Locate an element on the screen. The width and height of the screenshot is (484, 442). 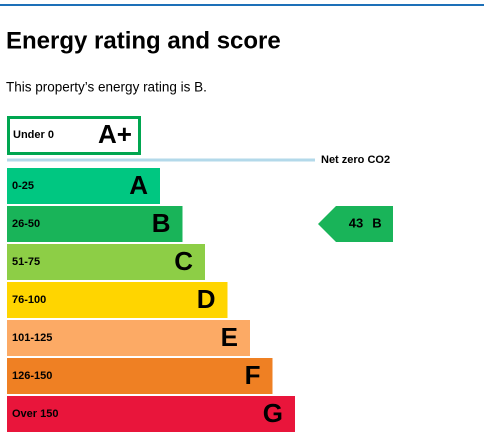
current-score: 43 is located at coordinates (356, 222).